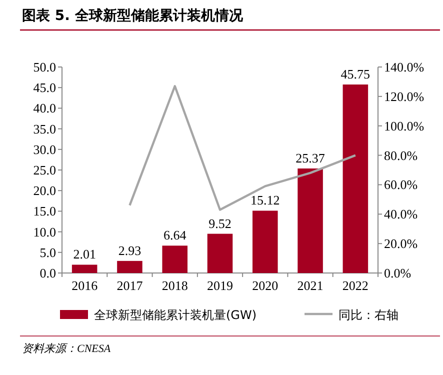 The image size is (443, 375). Describe the element at coordinates (84, 254) in the screenshot. I see `data-label: 2.01` at that location.